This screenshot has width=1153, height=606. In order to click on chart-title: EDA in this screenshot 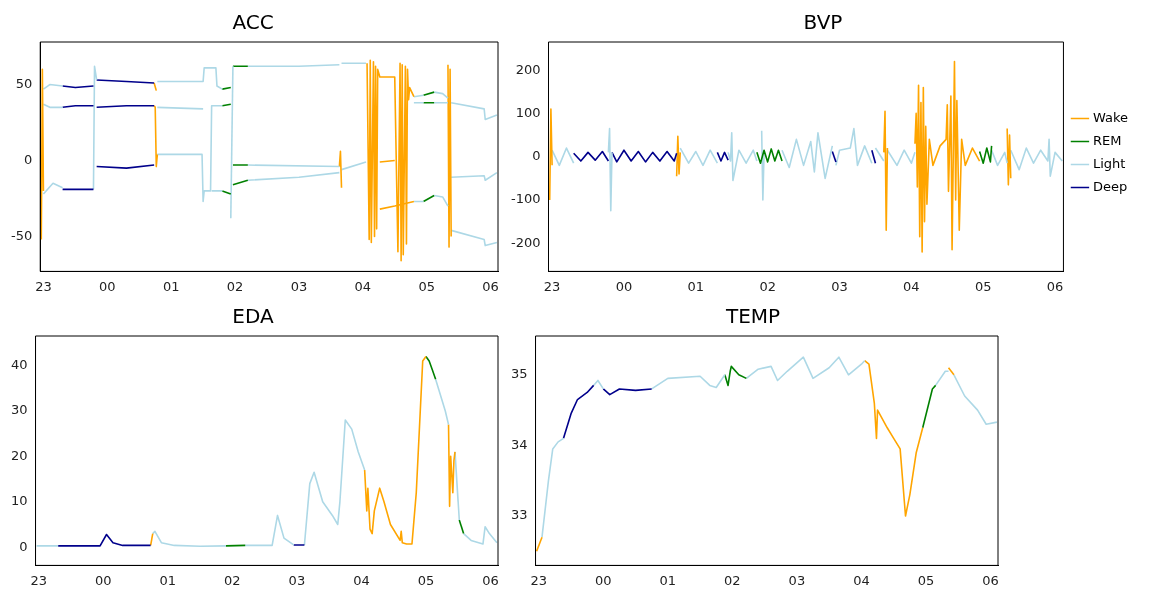, I will do `click(253, 316)`.